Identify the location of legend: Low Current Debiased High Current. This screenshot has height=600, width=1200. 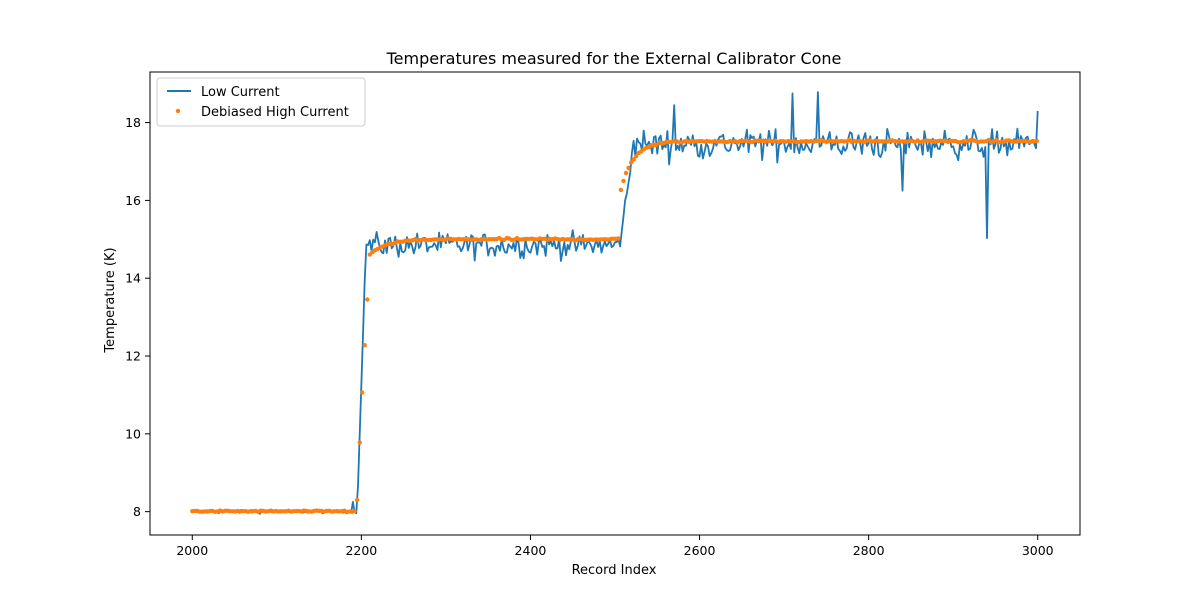
(261, 102).